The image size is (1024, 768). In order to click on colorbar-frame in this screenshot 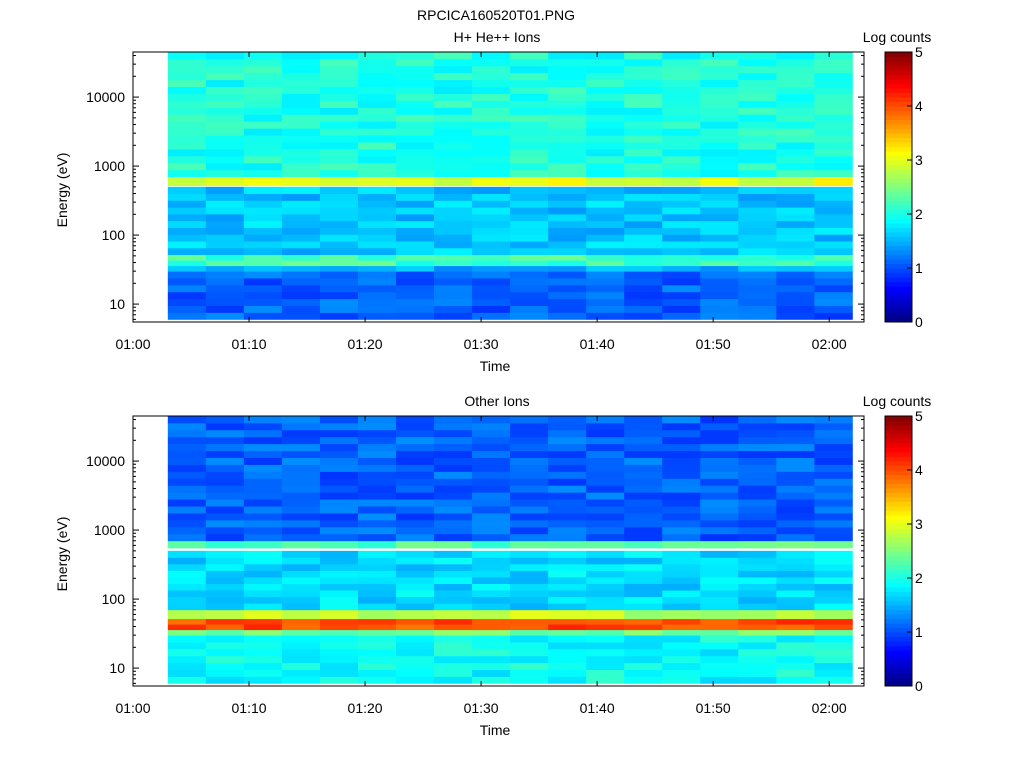, I will do `click(898, 187)`.